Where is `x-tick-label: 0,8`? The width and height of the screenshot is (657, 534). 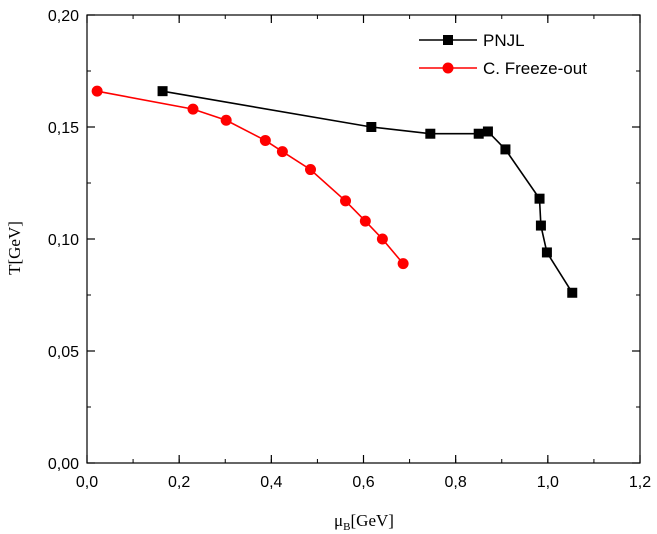
x-tick-label: 0,8 is located at coordinates (456, 482).